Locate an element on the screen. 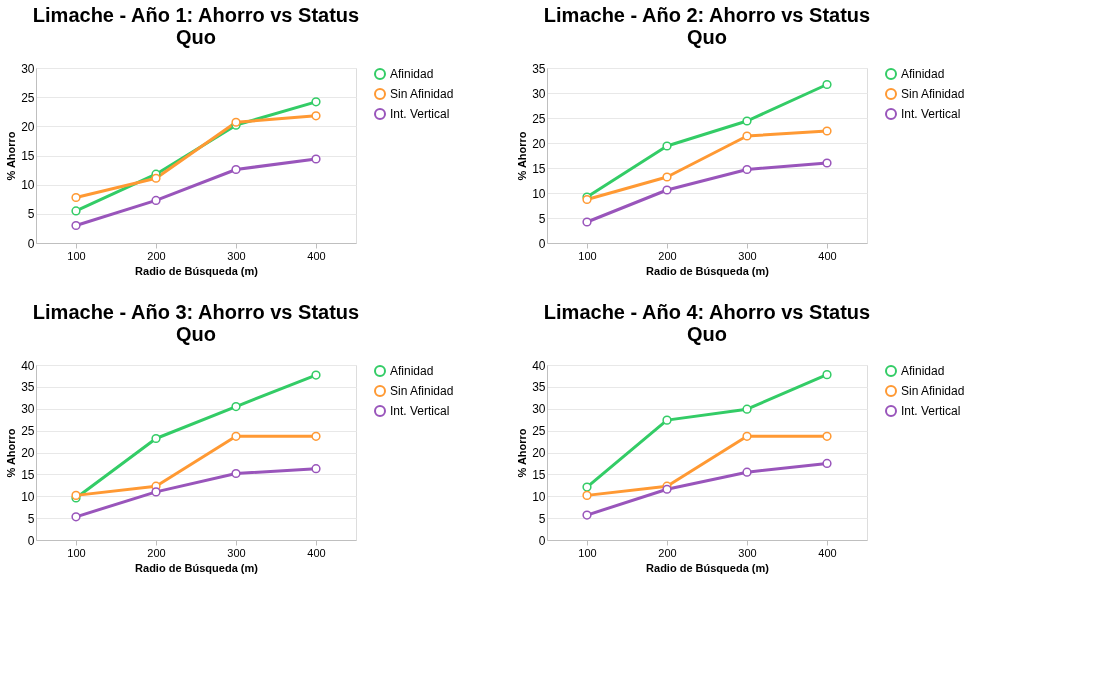 Image resolution: width=1116 pixels, height=675 pixels. chart-title: Limache - Año 4: Ahorro vs Status Quo is located at coordinates (707, 323).